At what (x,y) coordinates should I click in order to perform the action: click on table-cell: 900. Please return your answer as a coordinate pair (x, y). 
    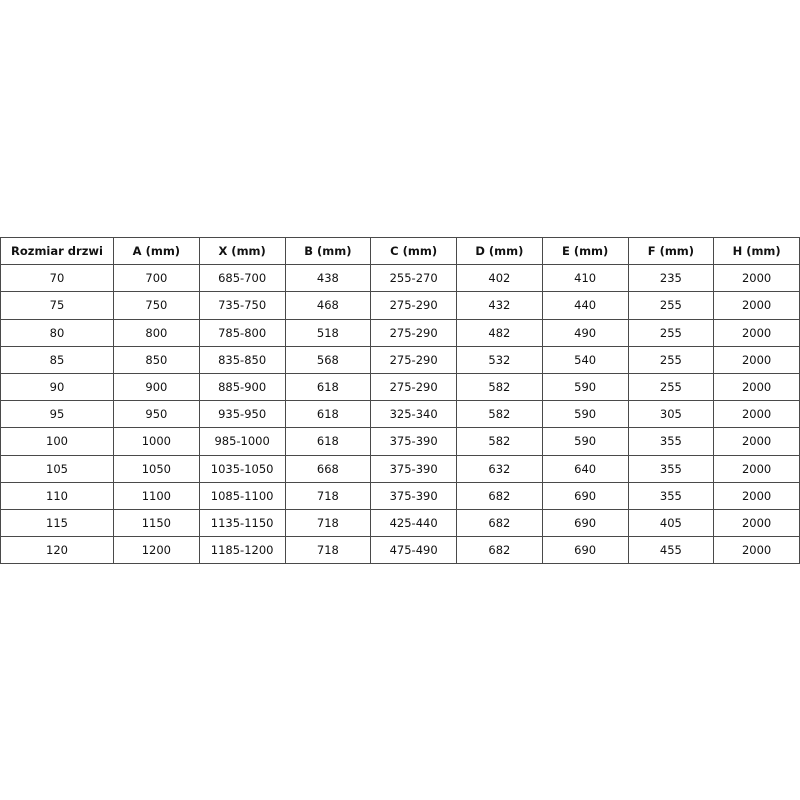
    Looking at the image, I should click on (156, 387).